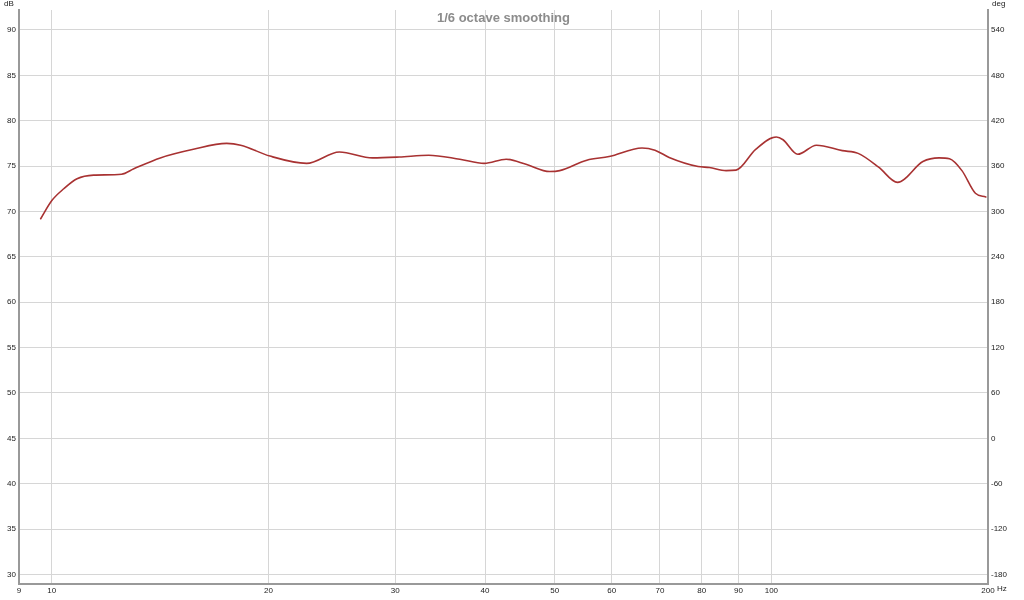 The height and width of the screenshot is (600, 1024). What do you see at coordinates (11, 483) in the screenshot?
I see `y-tick-label: 40` at bounding box center [11, 483].